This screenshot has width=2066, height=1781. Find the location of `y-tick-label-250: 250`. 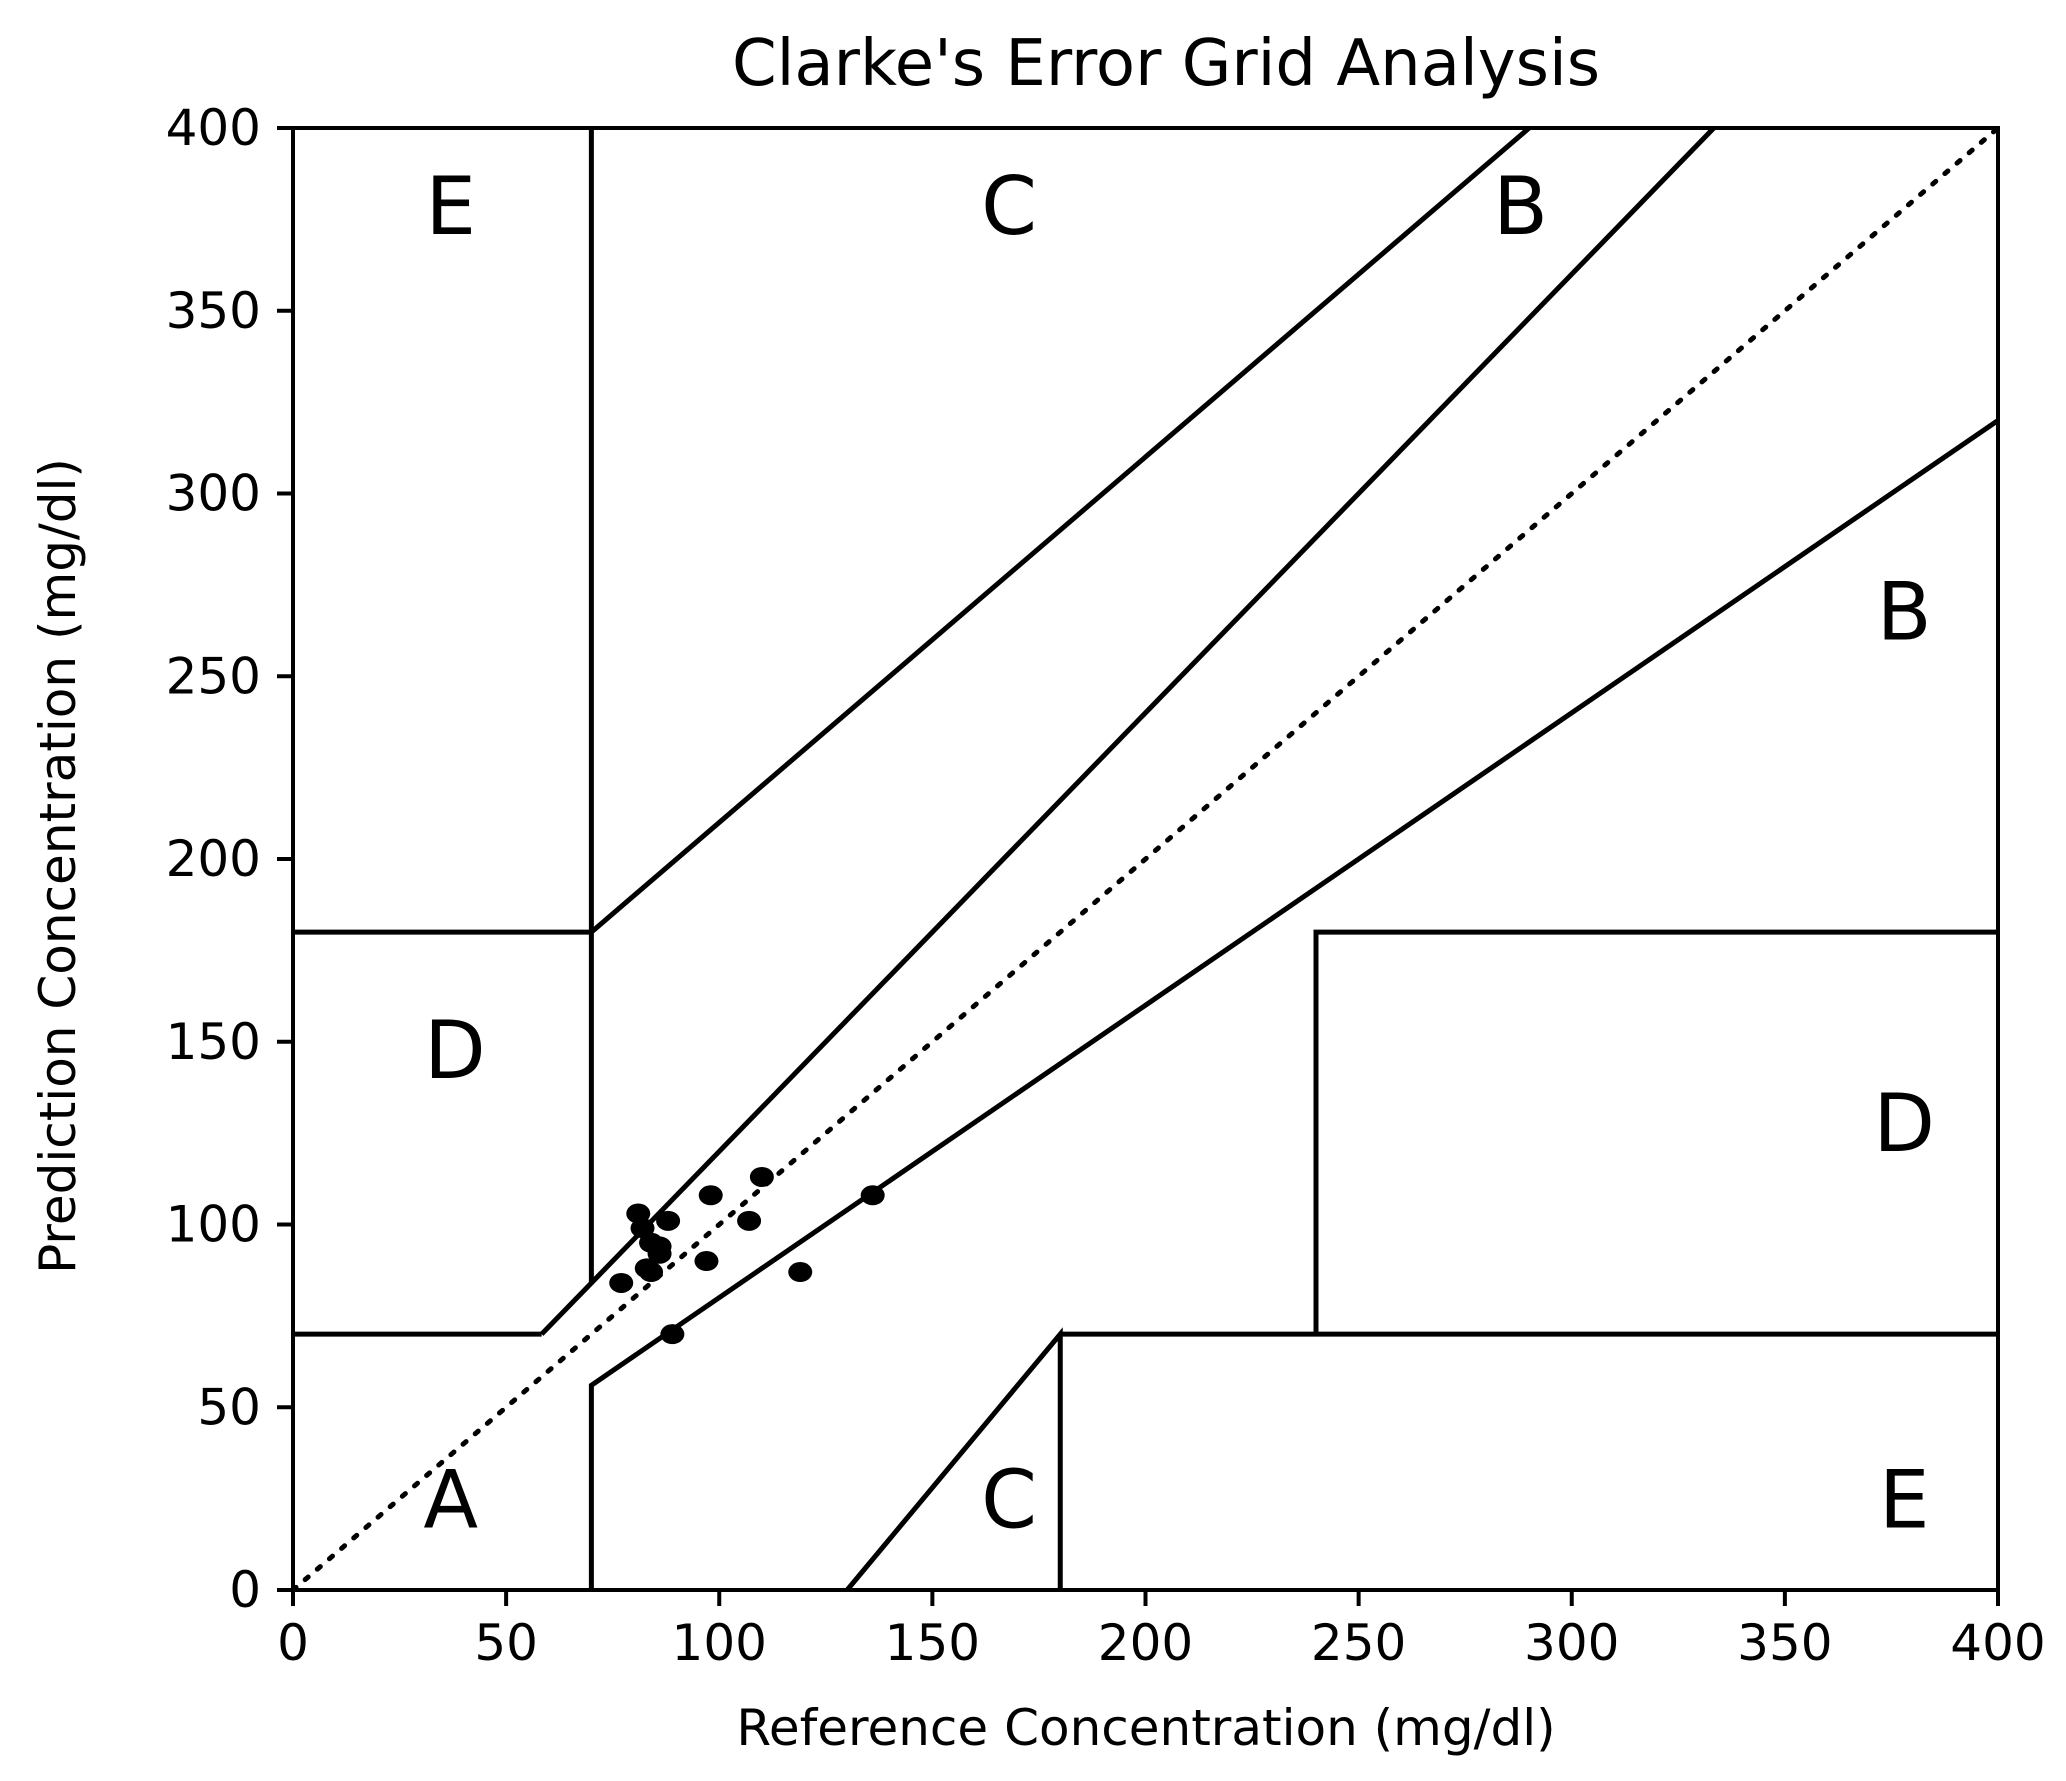

y-tick-label-250: 250 is located at coordinates (213, 676).